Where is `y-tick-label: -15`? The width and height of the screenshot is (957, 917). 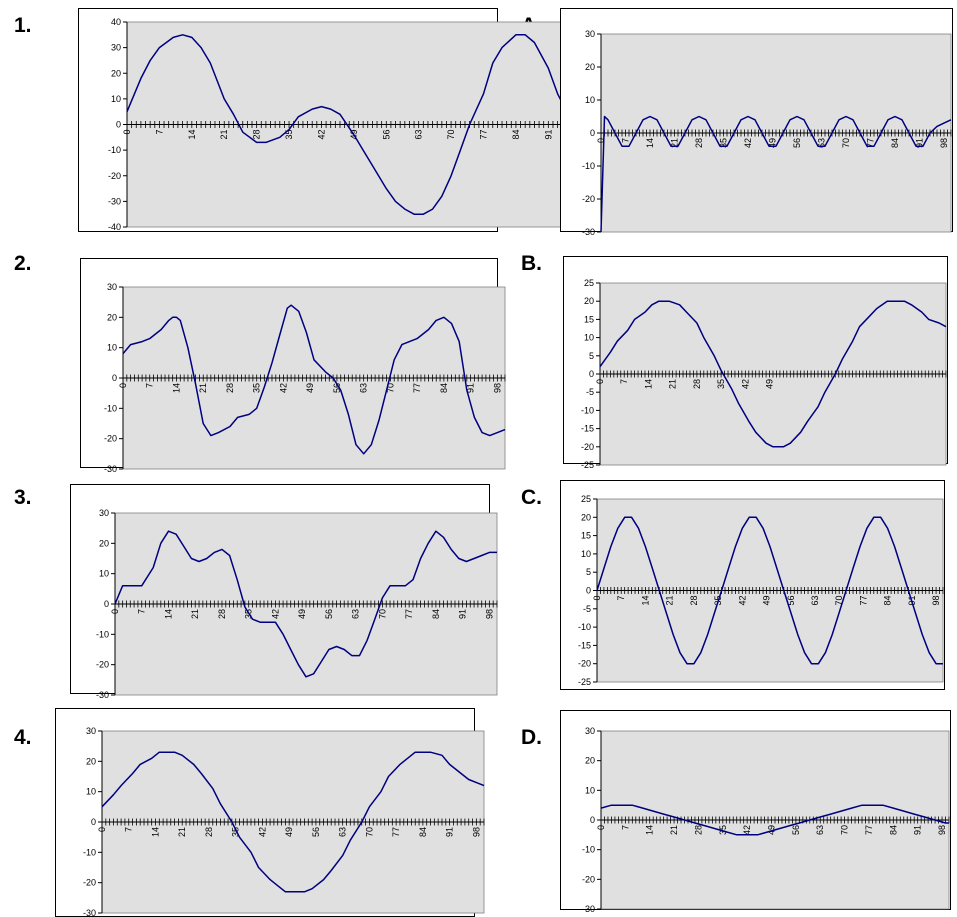
y-tick-label: -15 is located at coordinates (584, 645).